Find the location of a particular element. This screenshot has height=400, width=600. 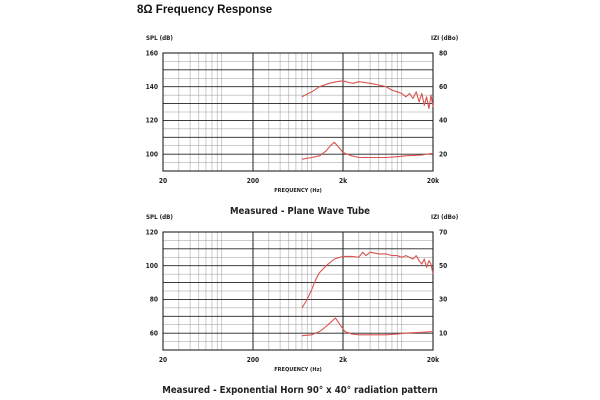

page-title: 8Ω Frequency Response is located at coordinates (205, 10).